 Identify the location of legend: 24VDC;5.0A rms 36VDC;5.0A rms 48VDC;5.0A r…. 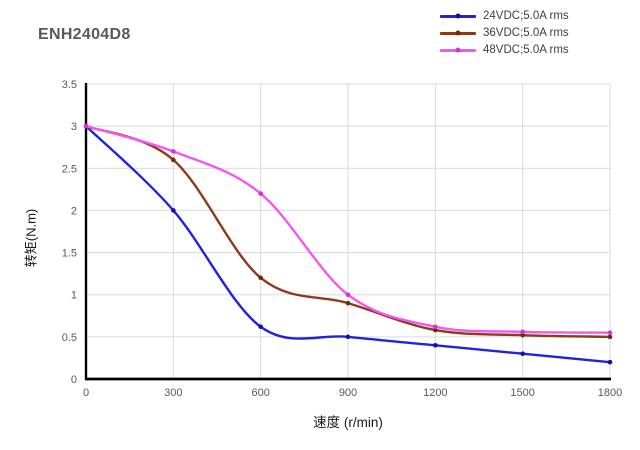
(504, 33).